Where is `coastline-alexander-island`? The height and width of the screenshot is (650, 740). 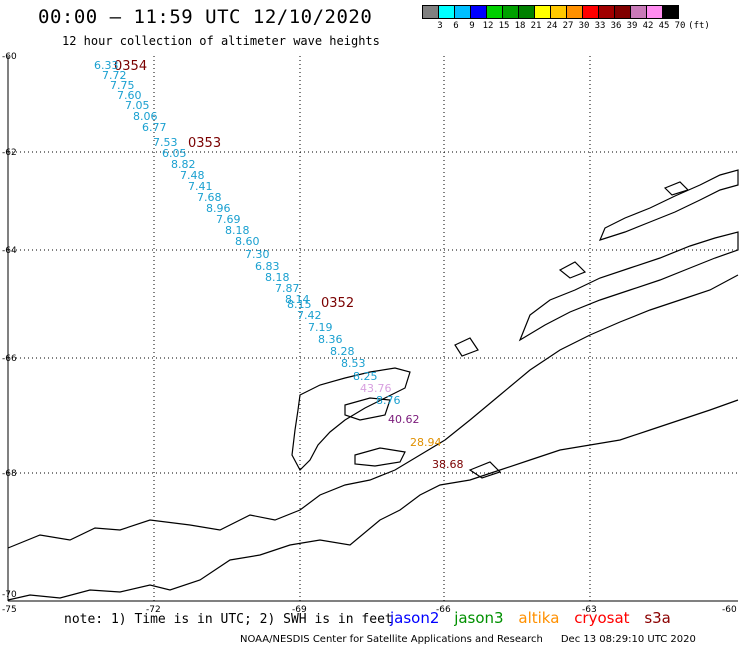
coastline-alexander-island is located at coordinates (351, 419).